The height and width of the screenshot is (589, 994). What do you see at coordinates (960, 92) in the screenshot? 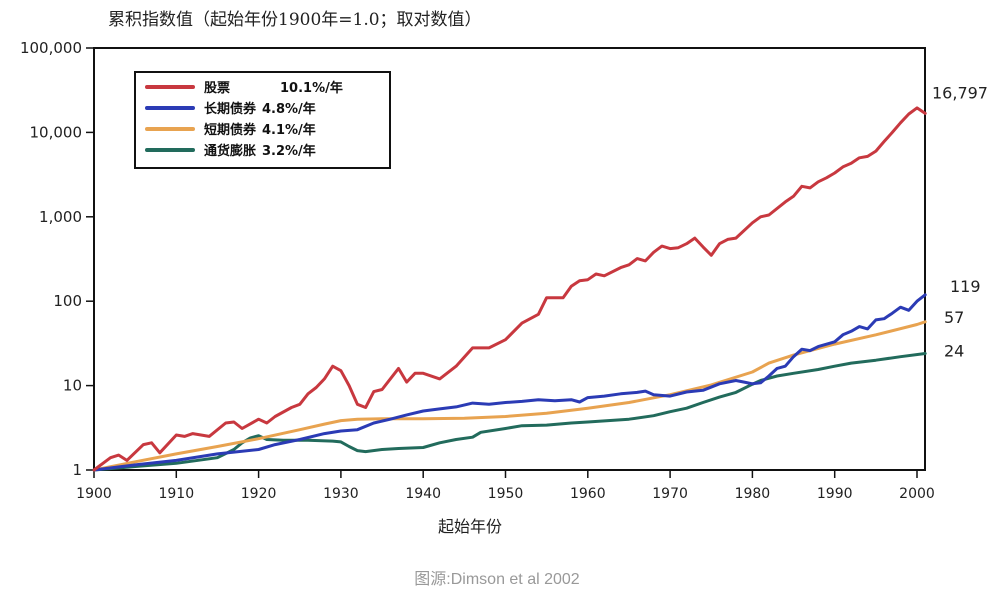
I see `end-value-label: 16,797` at bounding box center [960, 92].